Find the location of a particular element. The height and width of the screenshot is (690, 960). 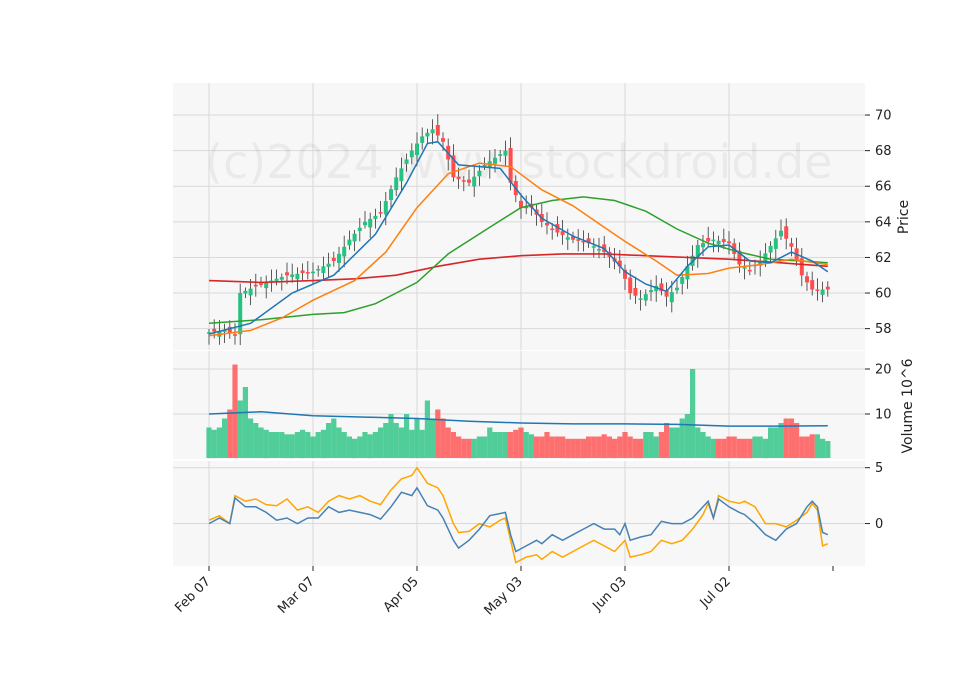

x-tick-label: Jul 02 is located at coordinates (715, 592).